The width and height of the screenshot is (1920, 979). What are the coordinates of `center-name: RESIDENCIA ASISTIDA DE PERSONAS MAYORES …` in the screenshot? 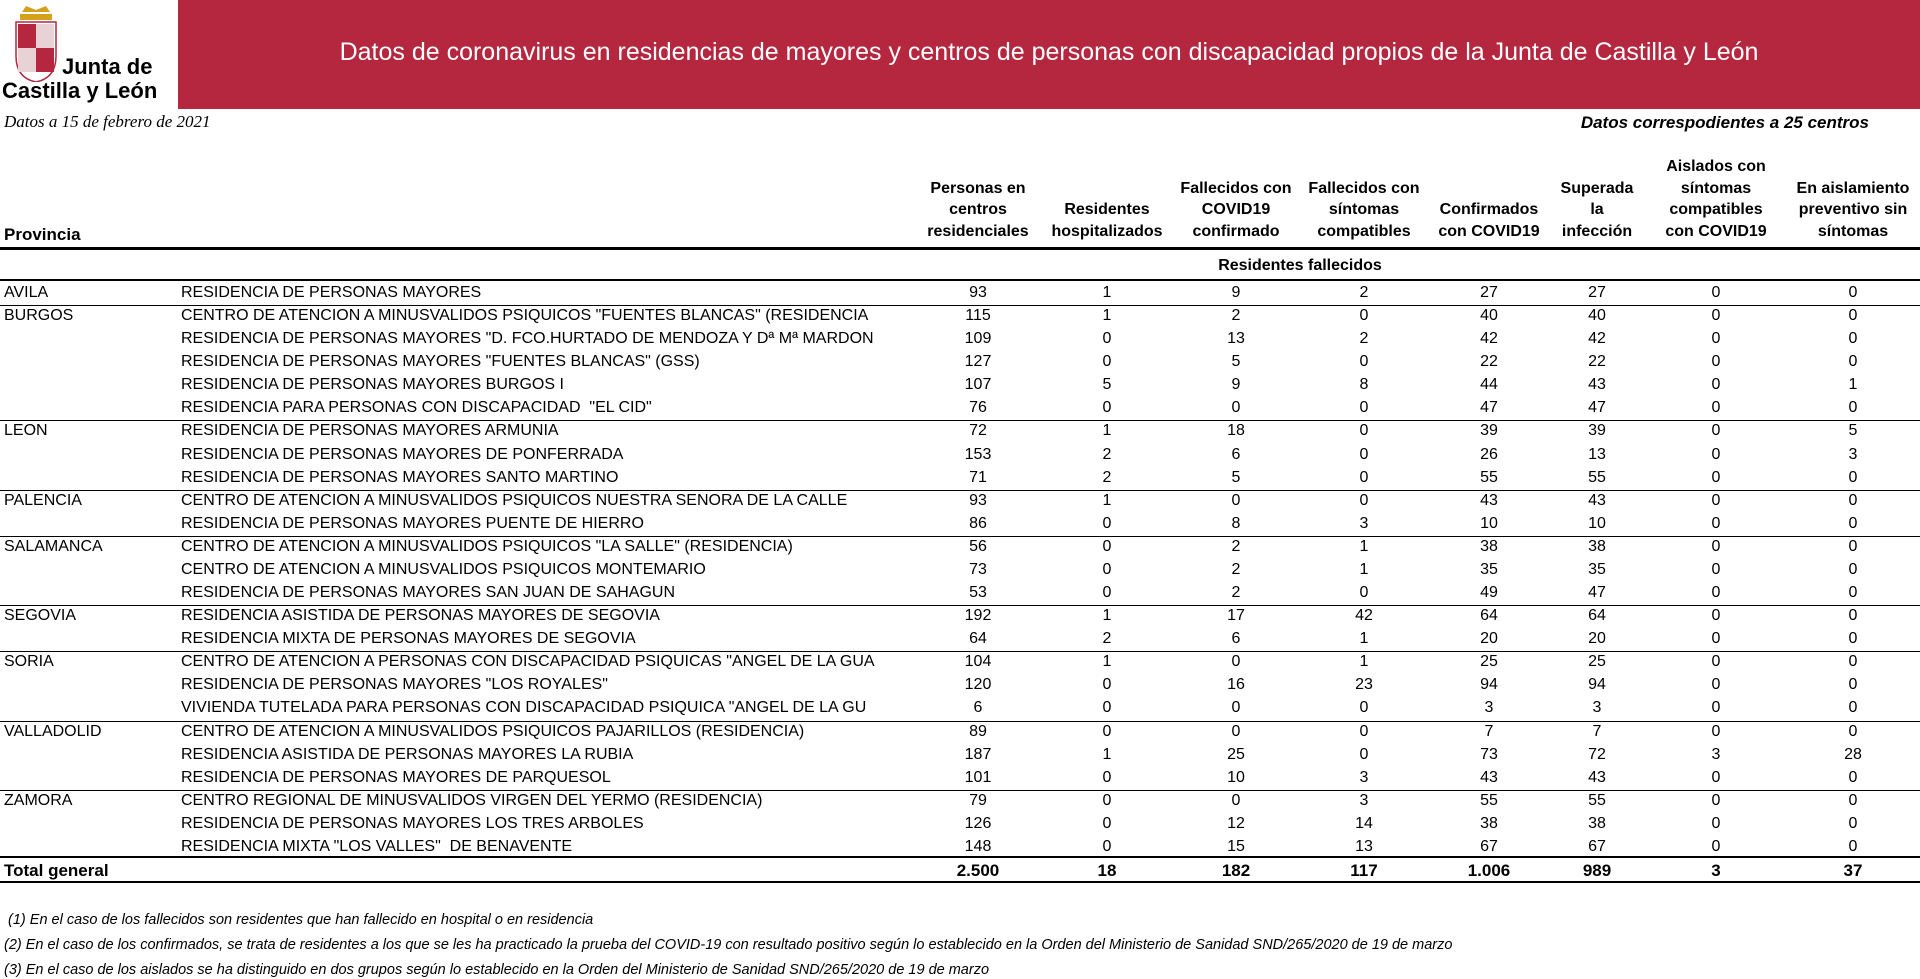 It's located at (420, 616).